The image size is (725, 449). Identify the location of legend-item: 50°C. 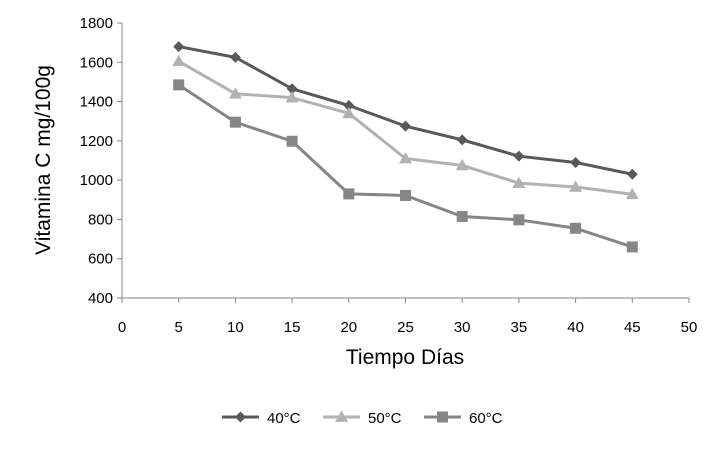
(362, 418).